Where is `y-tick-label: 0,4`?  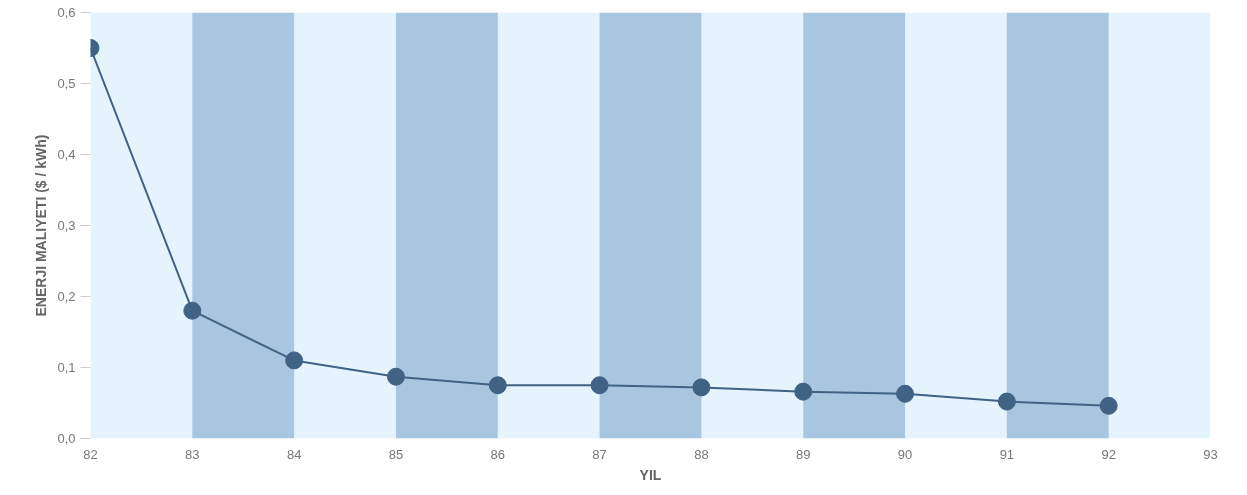
y-tick-label: 0,4 is located at coordinates (66, 154).